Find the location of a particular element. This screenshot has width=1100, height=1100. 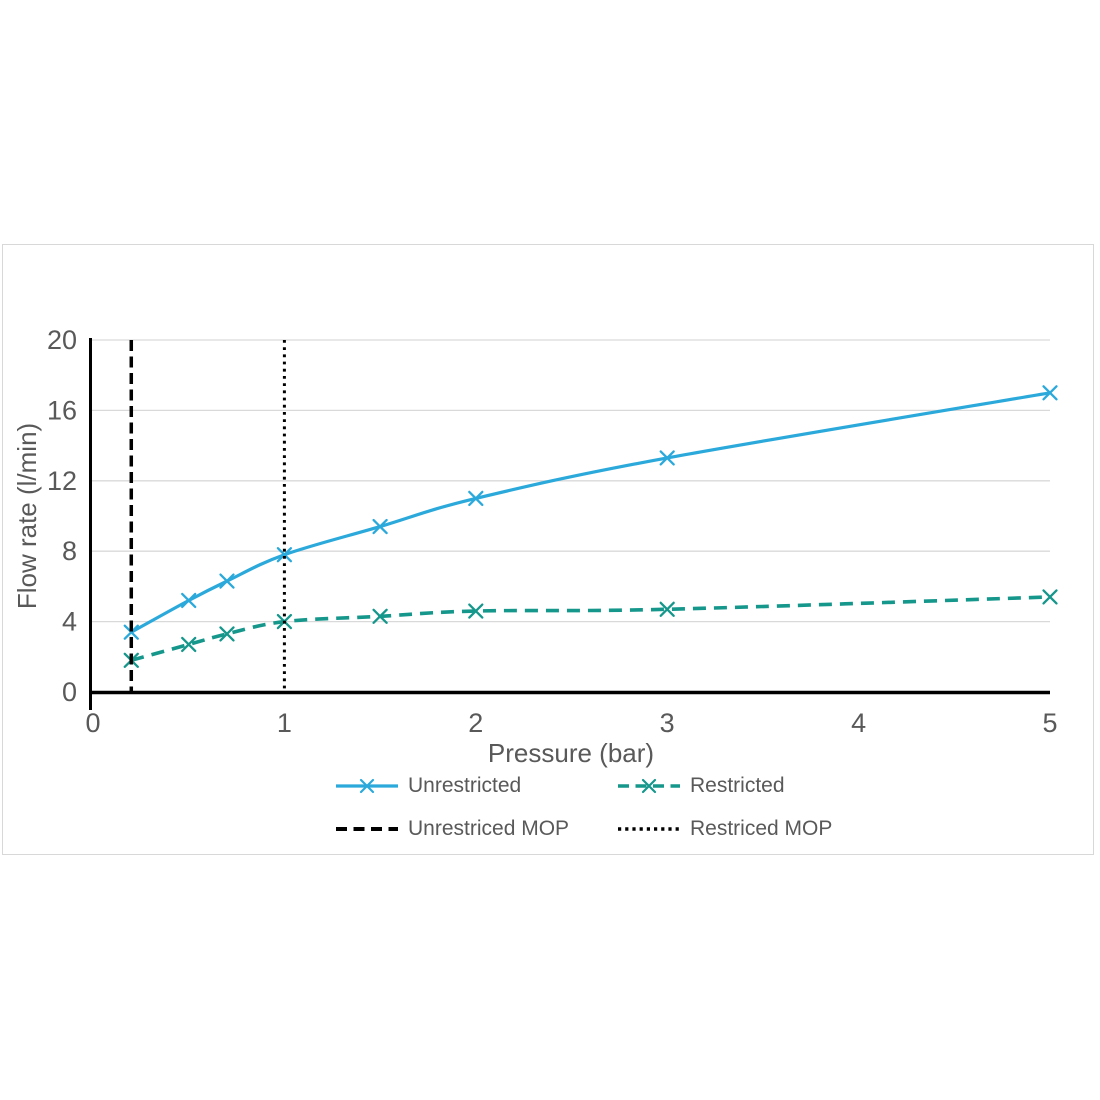

y-axis-title: Flow rate (l/min) is located at coordinates (27, 516).